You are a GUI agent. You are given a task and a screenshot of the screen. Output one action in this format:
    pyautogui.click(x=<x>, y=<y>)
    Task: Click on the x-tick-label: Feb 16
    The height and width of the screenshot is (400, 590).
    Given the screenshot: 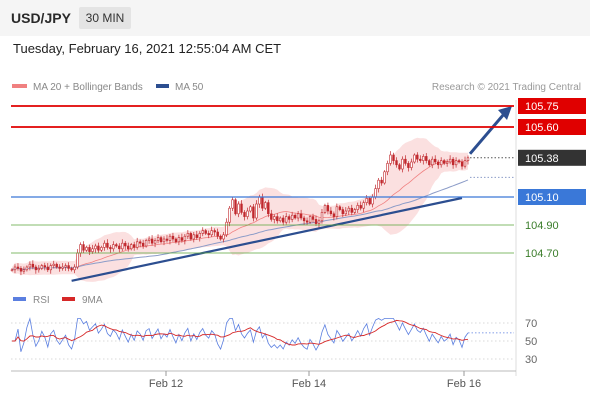 What is the action you would take?
    pyautogui.click(x=464, y=384)
    